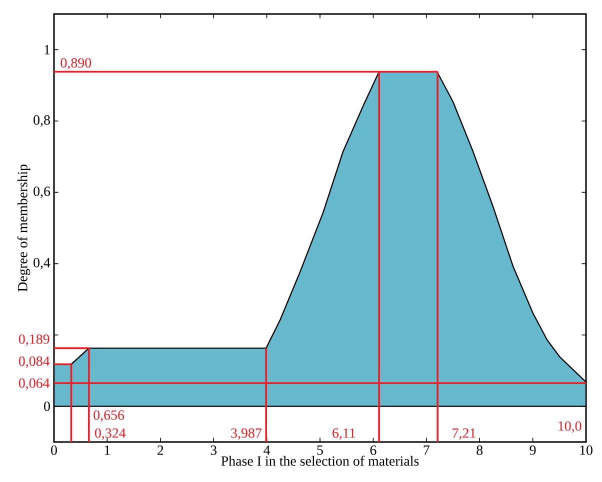 This screenshot has width=602, height=482. Describe the element at coordinates (586, 450) in the screenshot. I see `x-tick-label: 10` at that location.